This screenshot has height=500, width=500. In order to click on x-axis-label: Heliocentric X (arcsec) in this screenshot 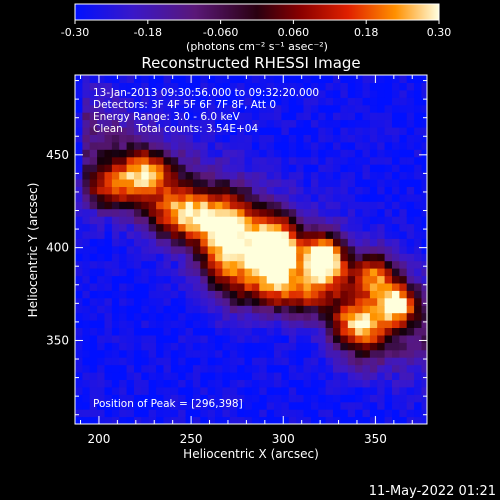, I will do `click(251, 454)`.